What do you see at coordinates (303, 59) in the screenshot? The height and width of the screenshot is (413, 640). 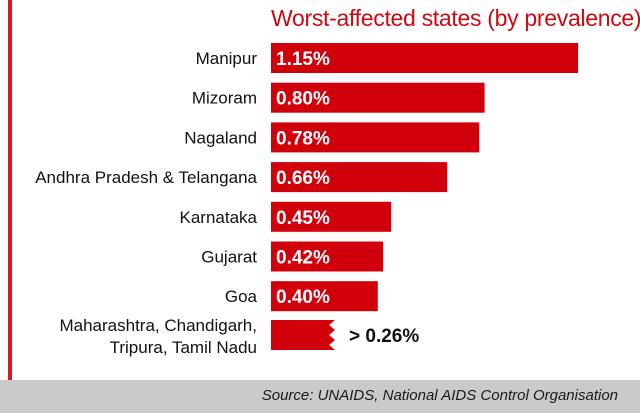 I see `value-label: 1.15%` at bounding box center [303, 59].